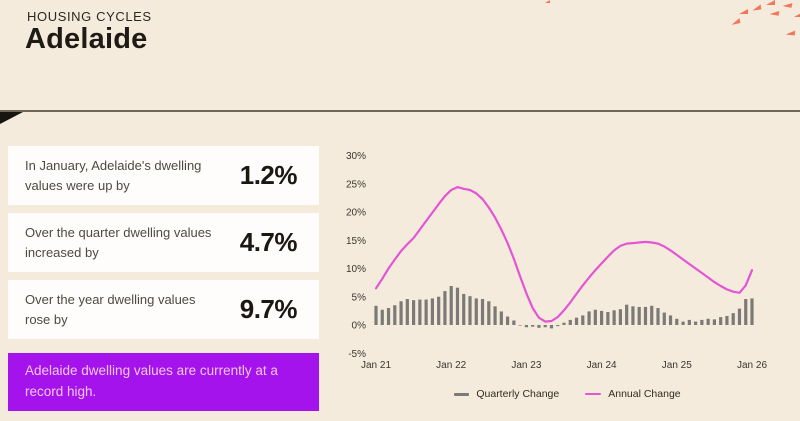 Image resolution: width=800 pixels, height=421 pixels. What do you see at coordinates (400, 111) in the screenshot?
I see `divider-line` at bounding box center [400, 111].